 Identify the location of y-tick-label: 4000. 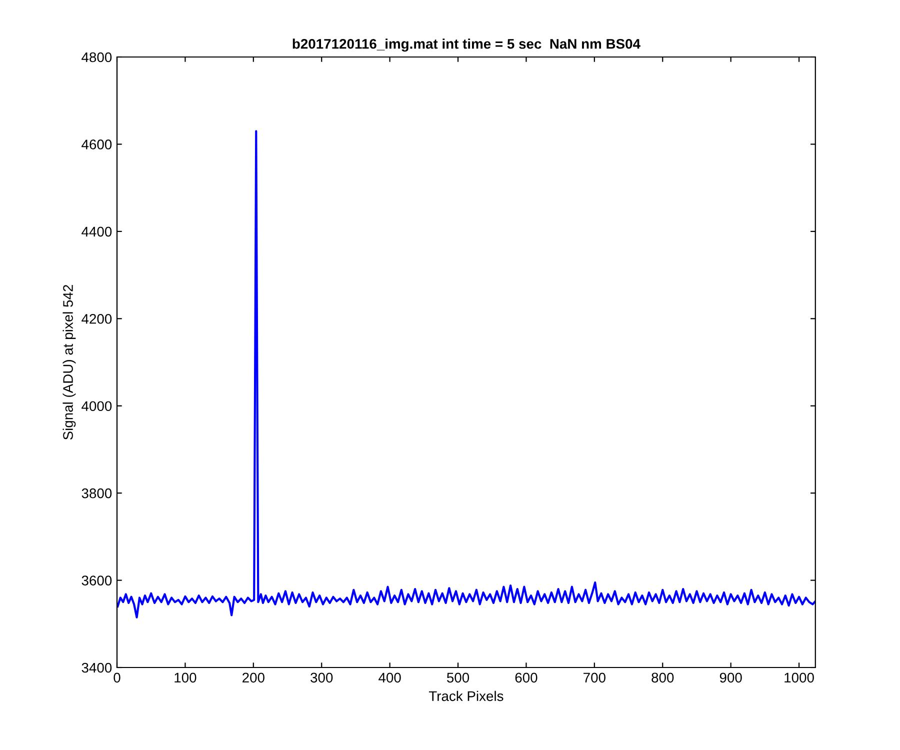
(97, 406).